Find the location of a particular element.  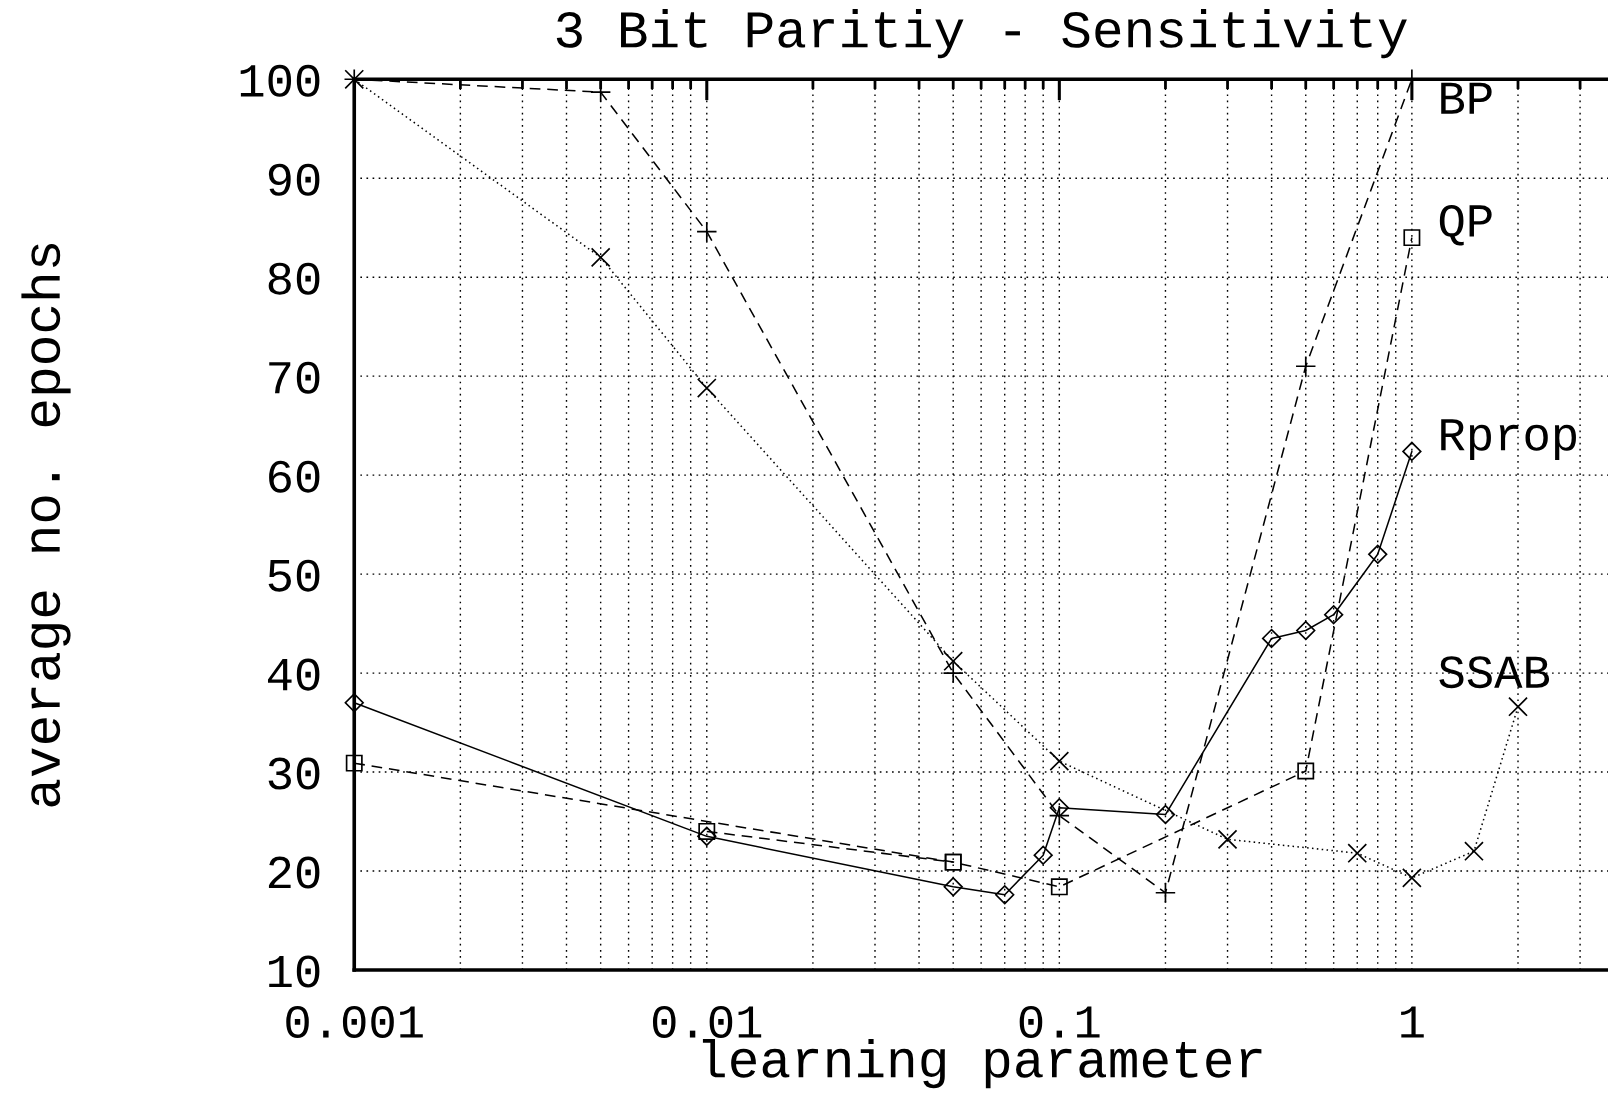

x-axis-title: learning parameter is located at coordinates (982, 1063).